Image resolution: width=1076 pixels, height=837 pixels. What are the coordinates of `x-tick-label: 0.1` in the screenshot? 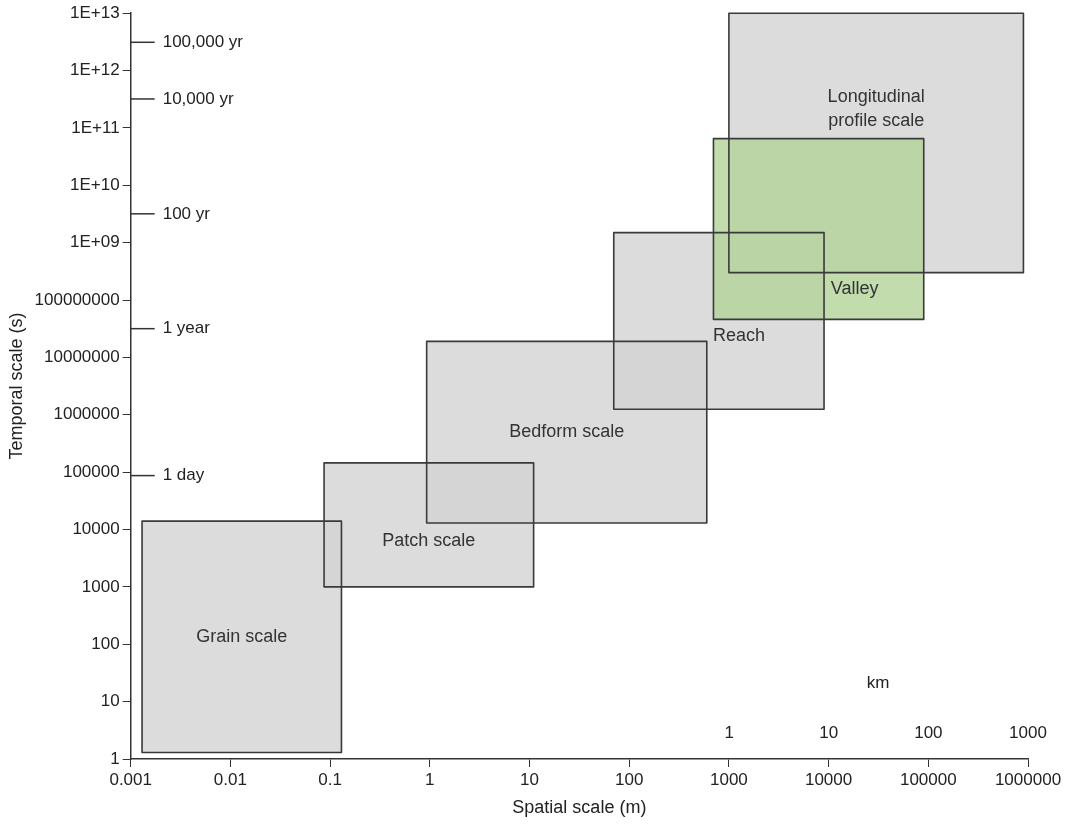 It's located at (330, 779).